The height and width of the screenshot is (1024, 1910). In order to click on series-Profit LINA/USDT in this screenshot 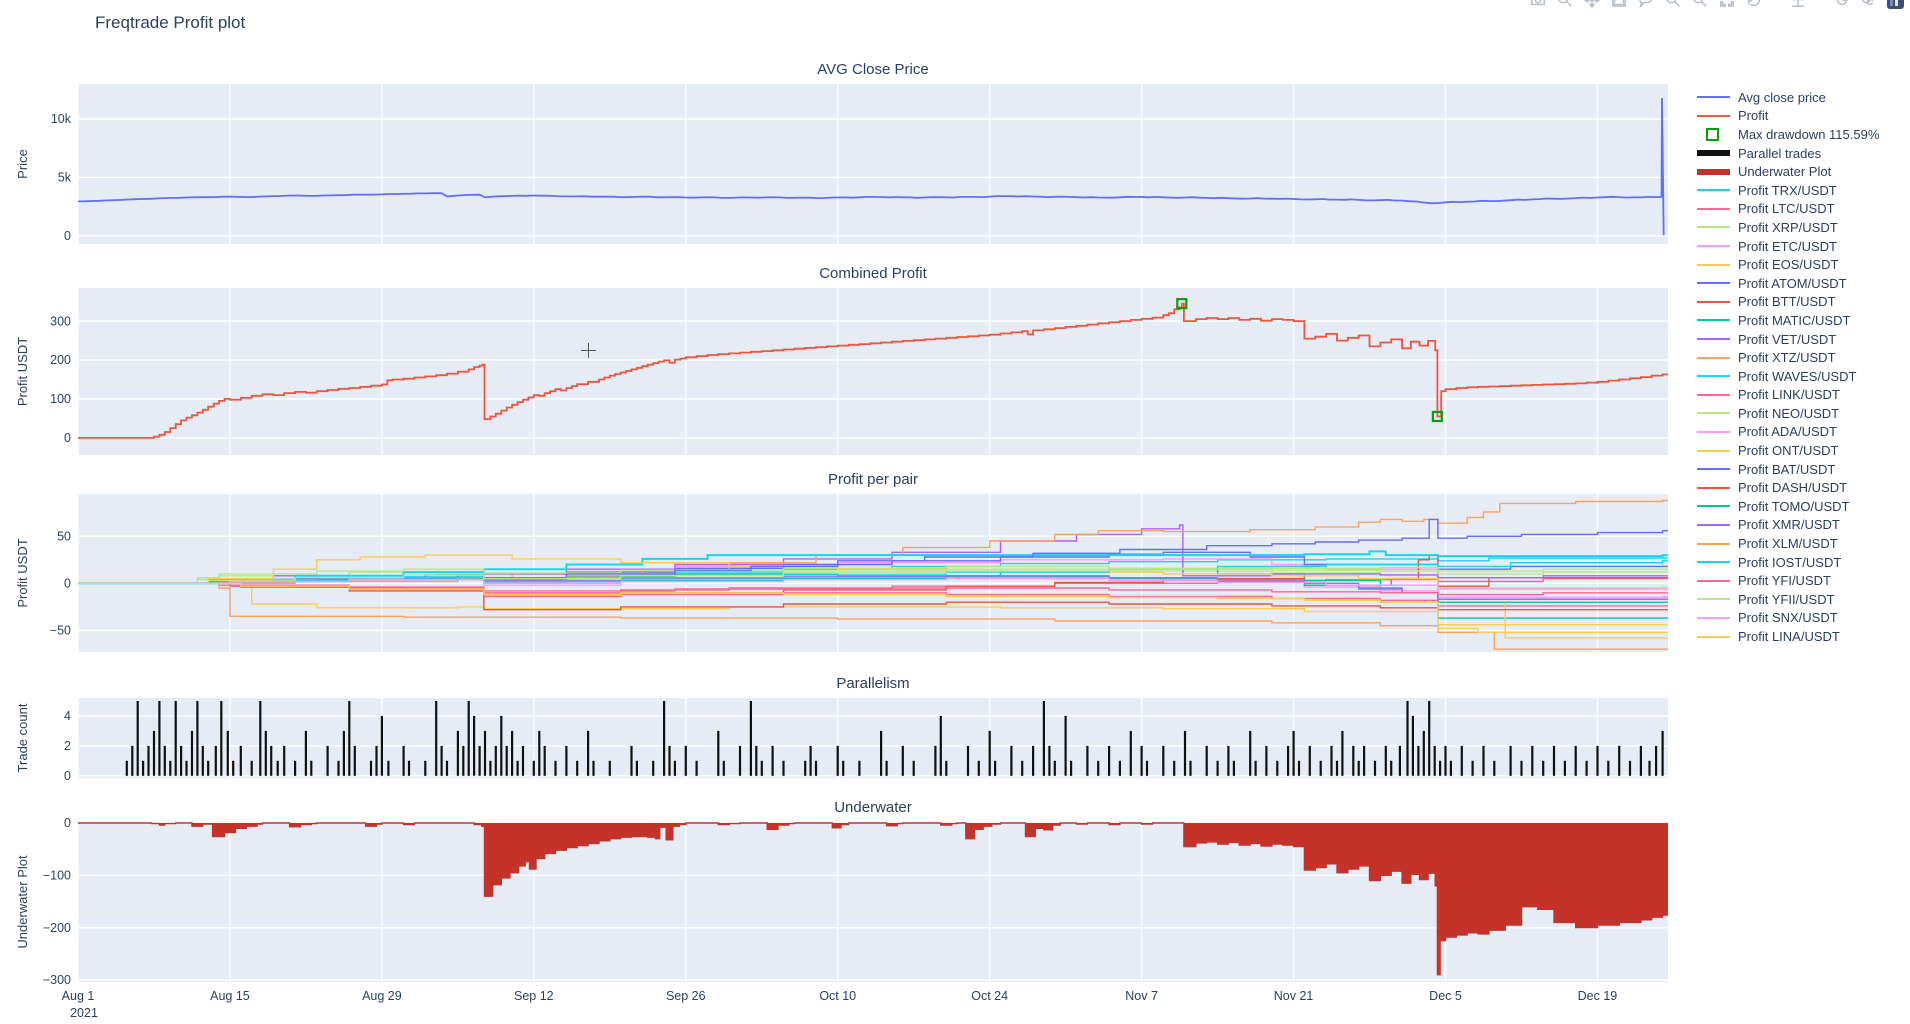, I will do `click(873, 607)`.